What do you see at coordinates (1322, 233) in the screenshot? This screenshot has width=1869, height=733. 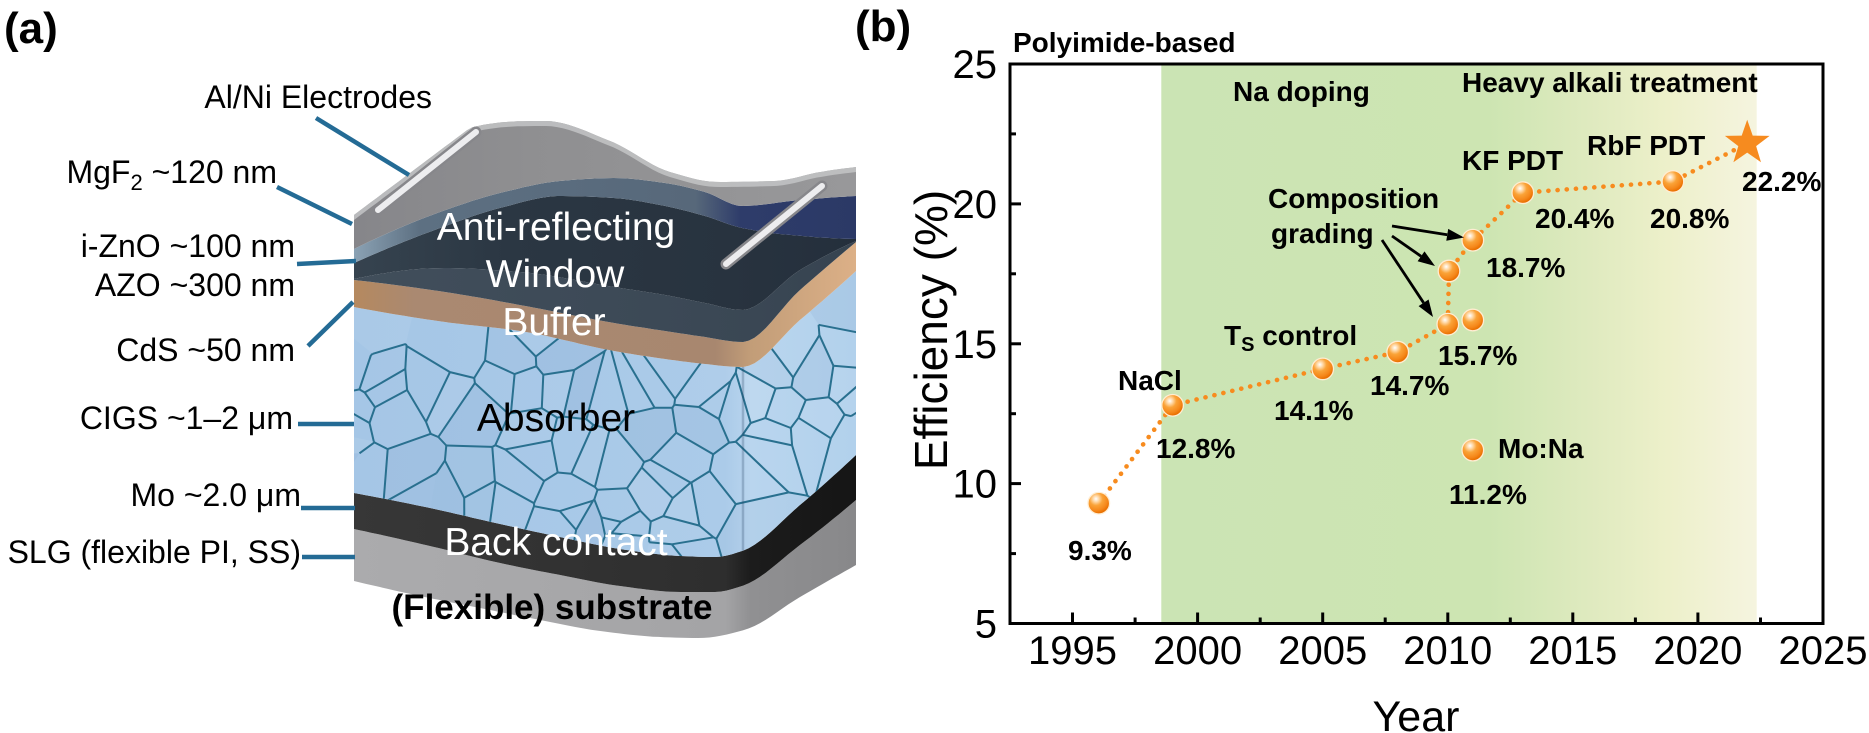 I see `svg-text: grading` at bounding box center [1322, 233].